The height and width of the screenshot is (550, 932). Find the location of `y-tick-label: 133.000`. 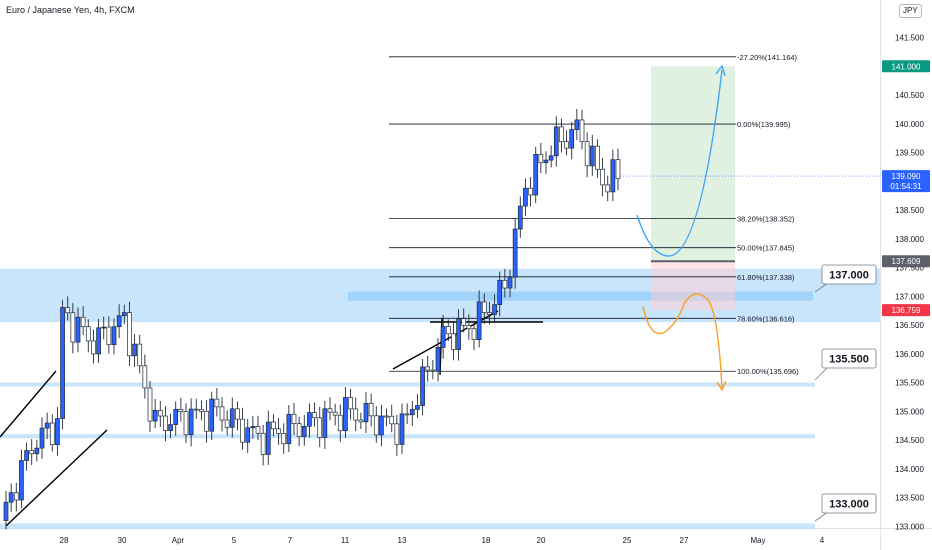

y-tick-label: 133.000 is located at coordinates (909, 526).